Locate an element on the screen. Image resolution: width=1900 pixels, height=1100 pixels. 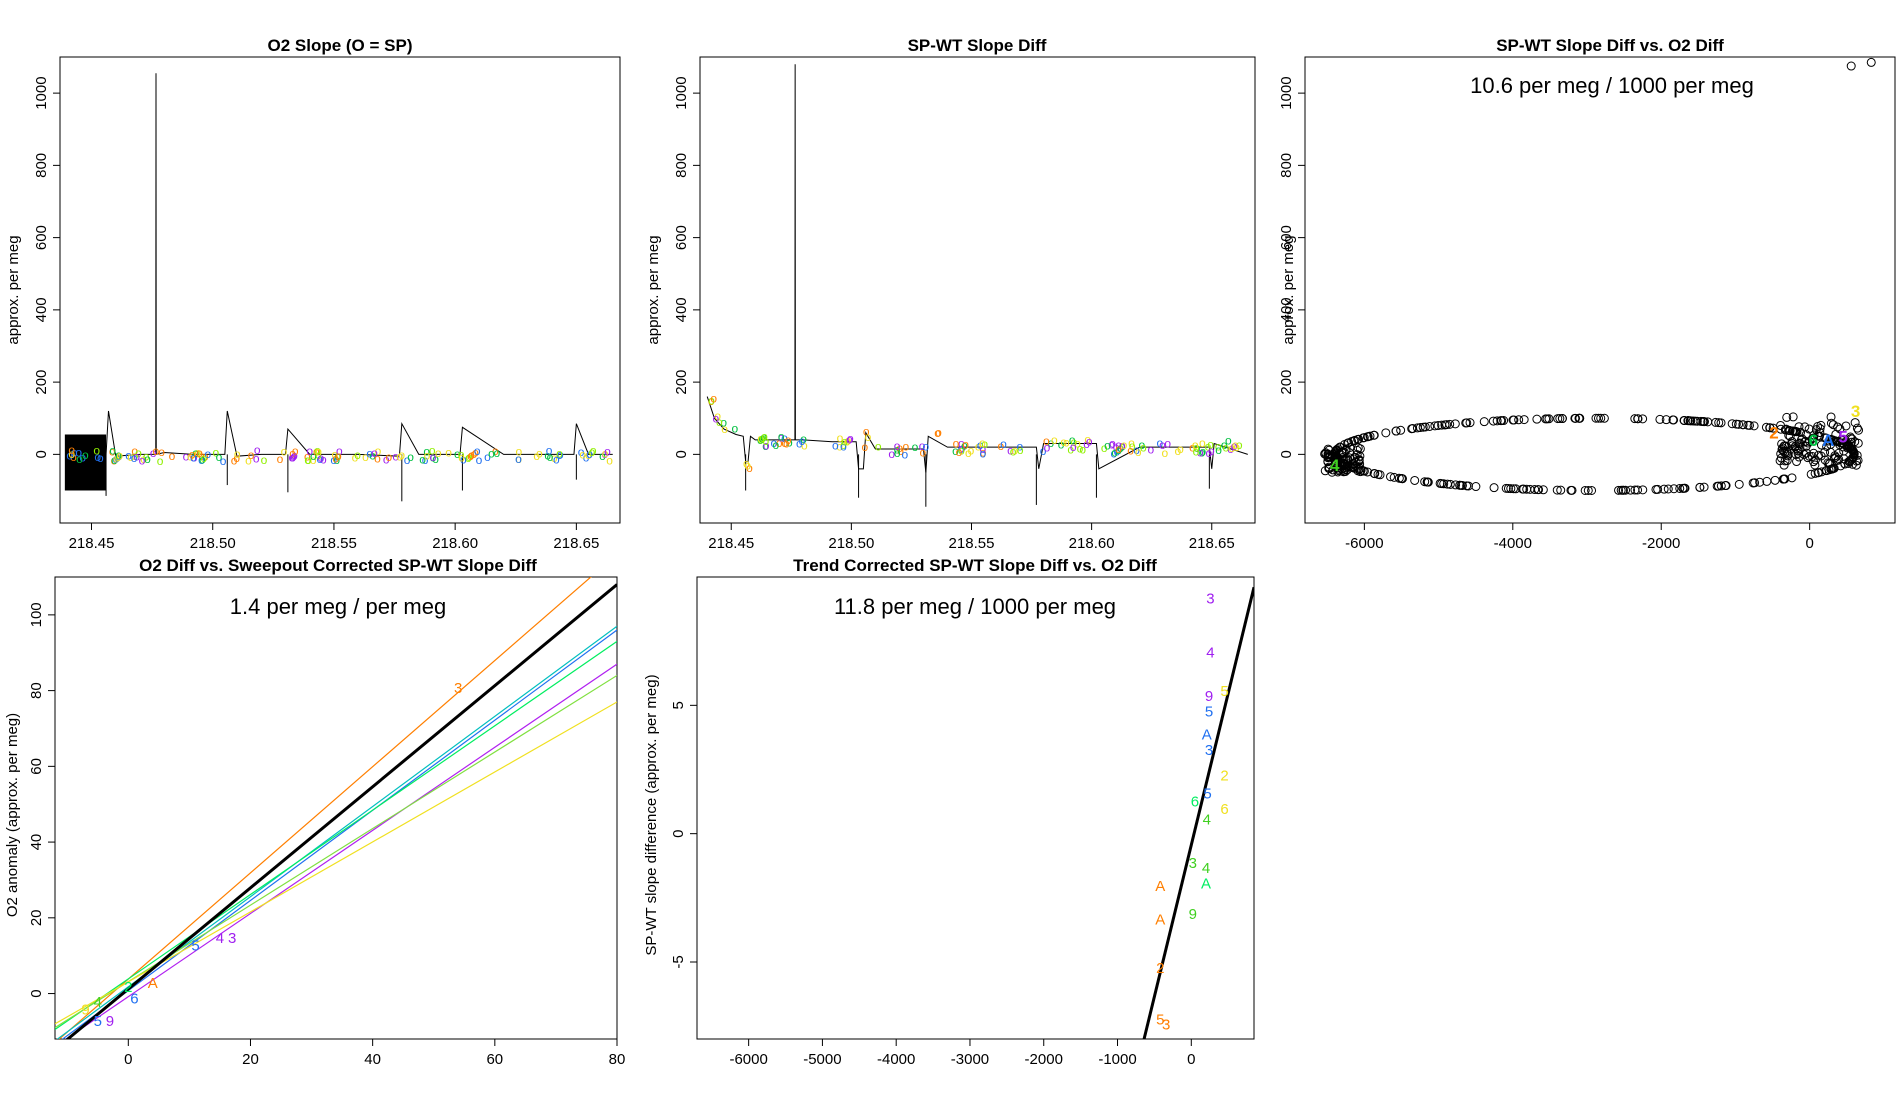
x-tick-label: 218.60 is located at coordinates (1092, 543).